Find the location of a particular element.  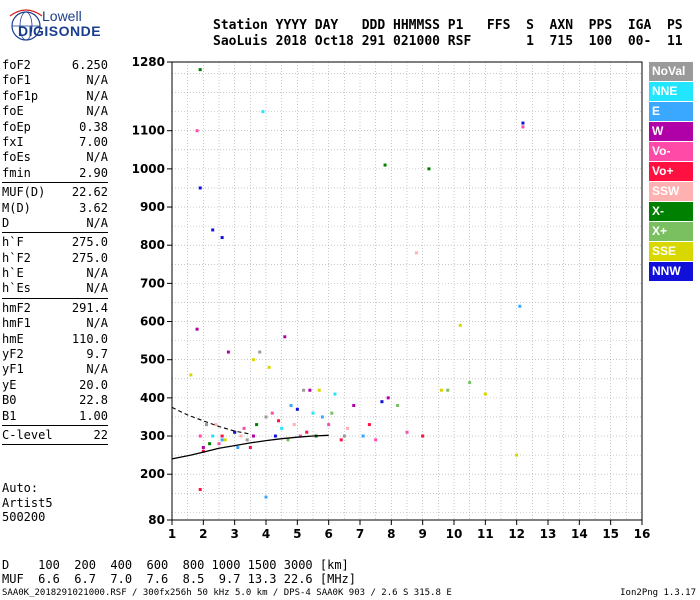

legend-entry-sse: SSE is located at coordinates (671, 251).